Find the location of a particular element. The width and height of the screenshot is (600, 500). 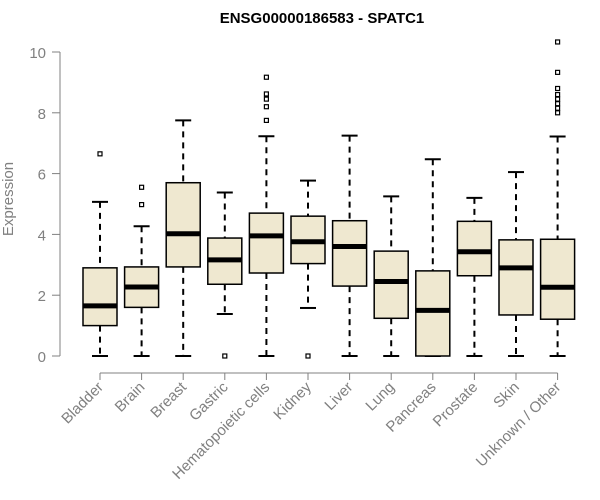

y-tick-label: 0 is located at coordinates (42, 357).